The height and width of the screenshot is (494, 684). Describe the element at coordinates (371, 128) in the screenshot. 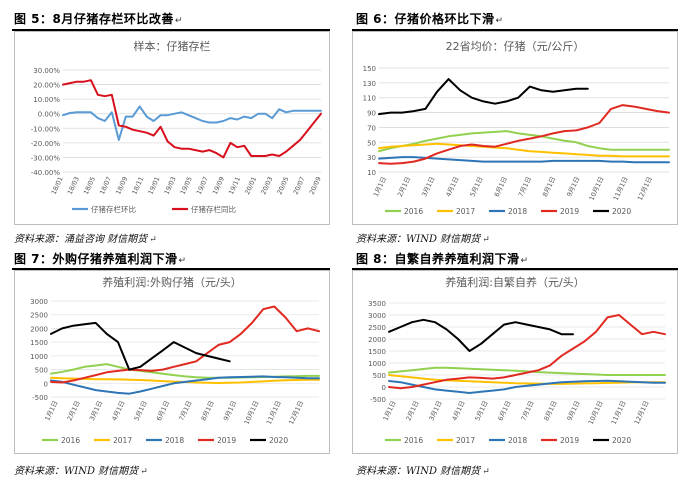

I see `y-tick-label: 70` at that location.